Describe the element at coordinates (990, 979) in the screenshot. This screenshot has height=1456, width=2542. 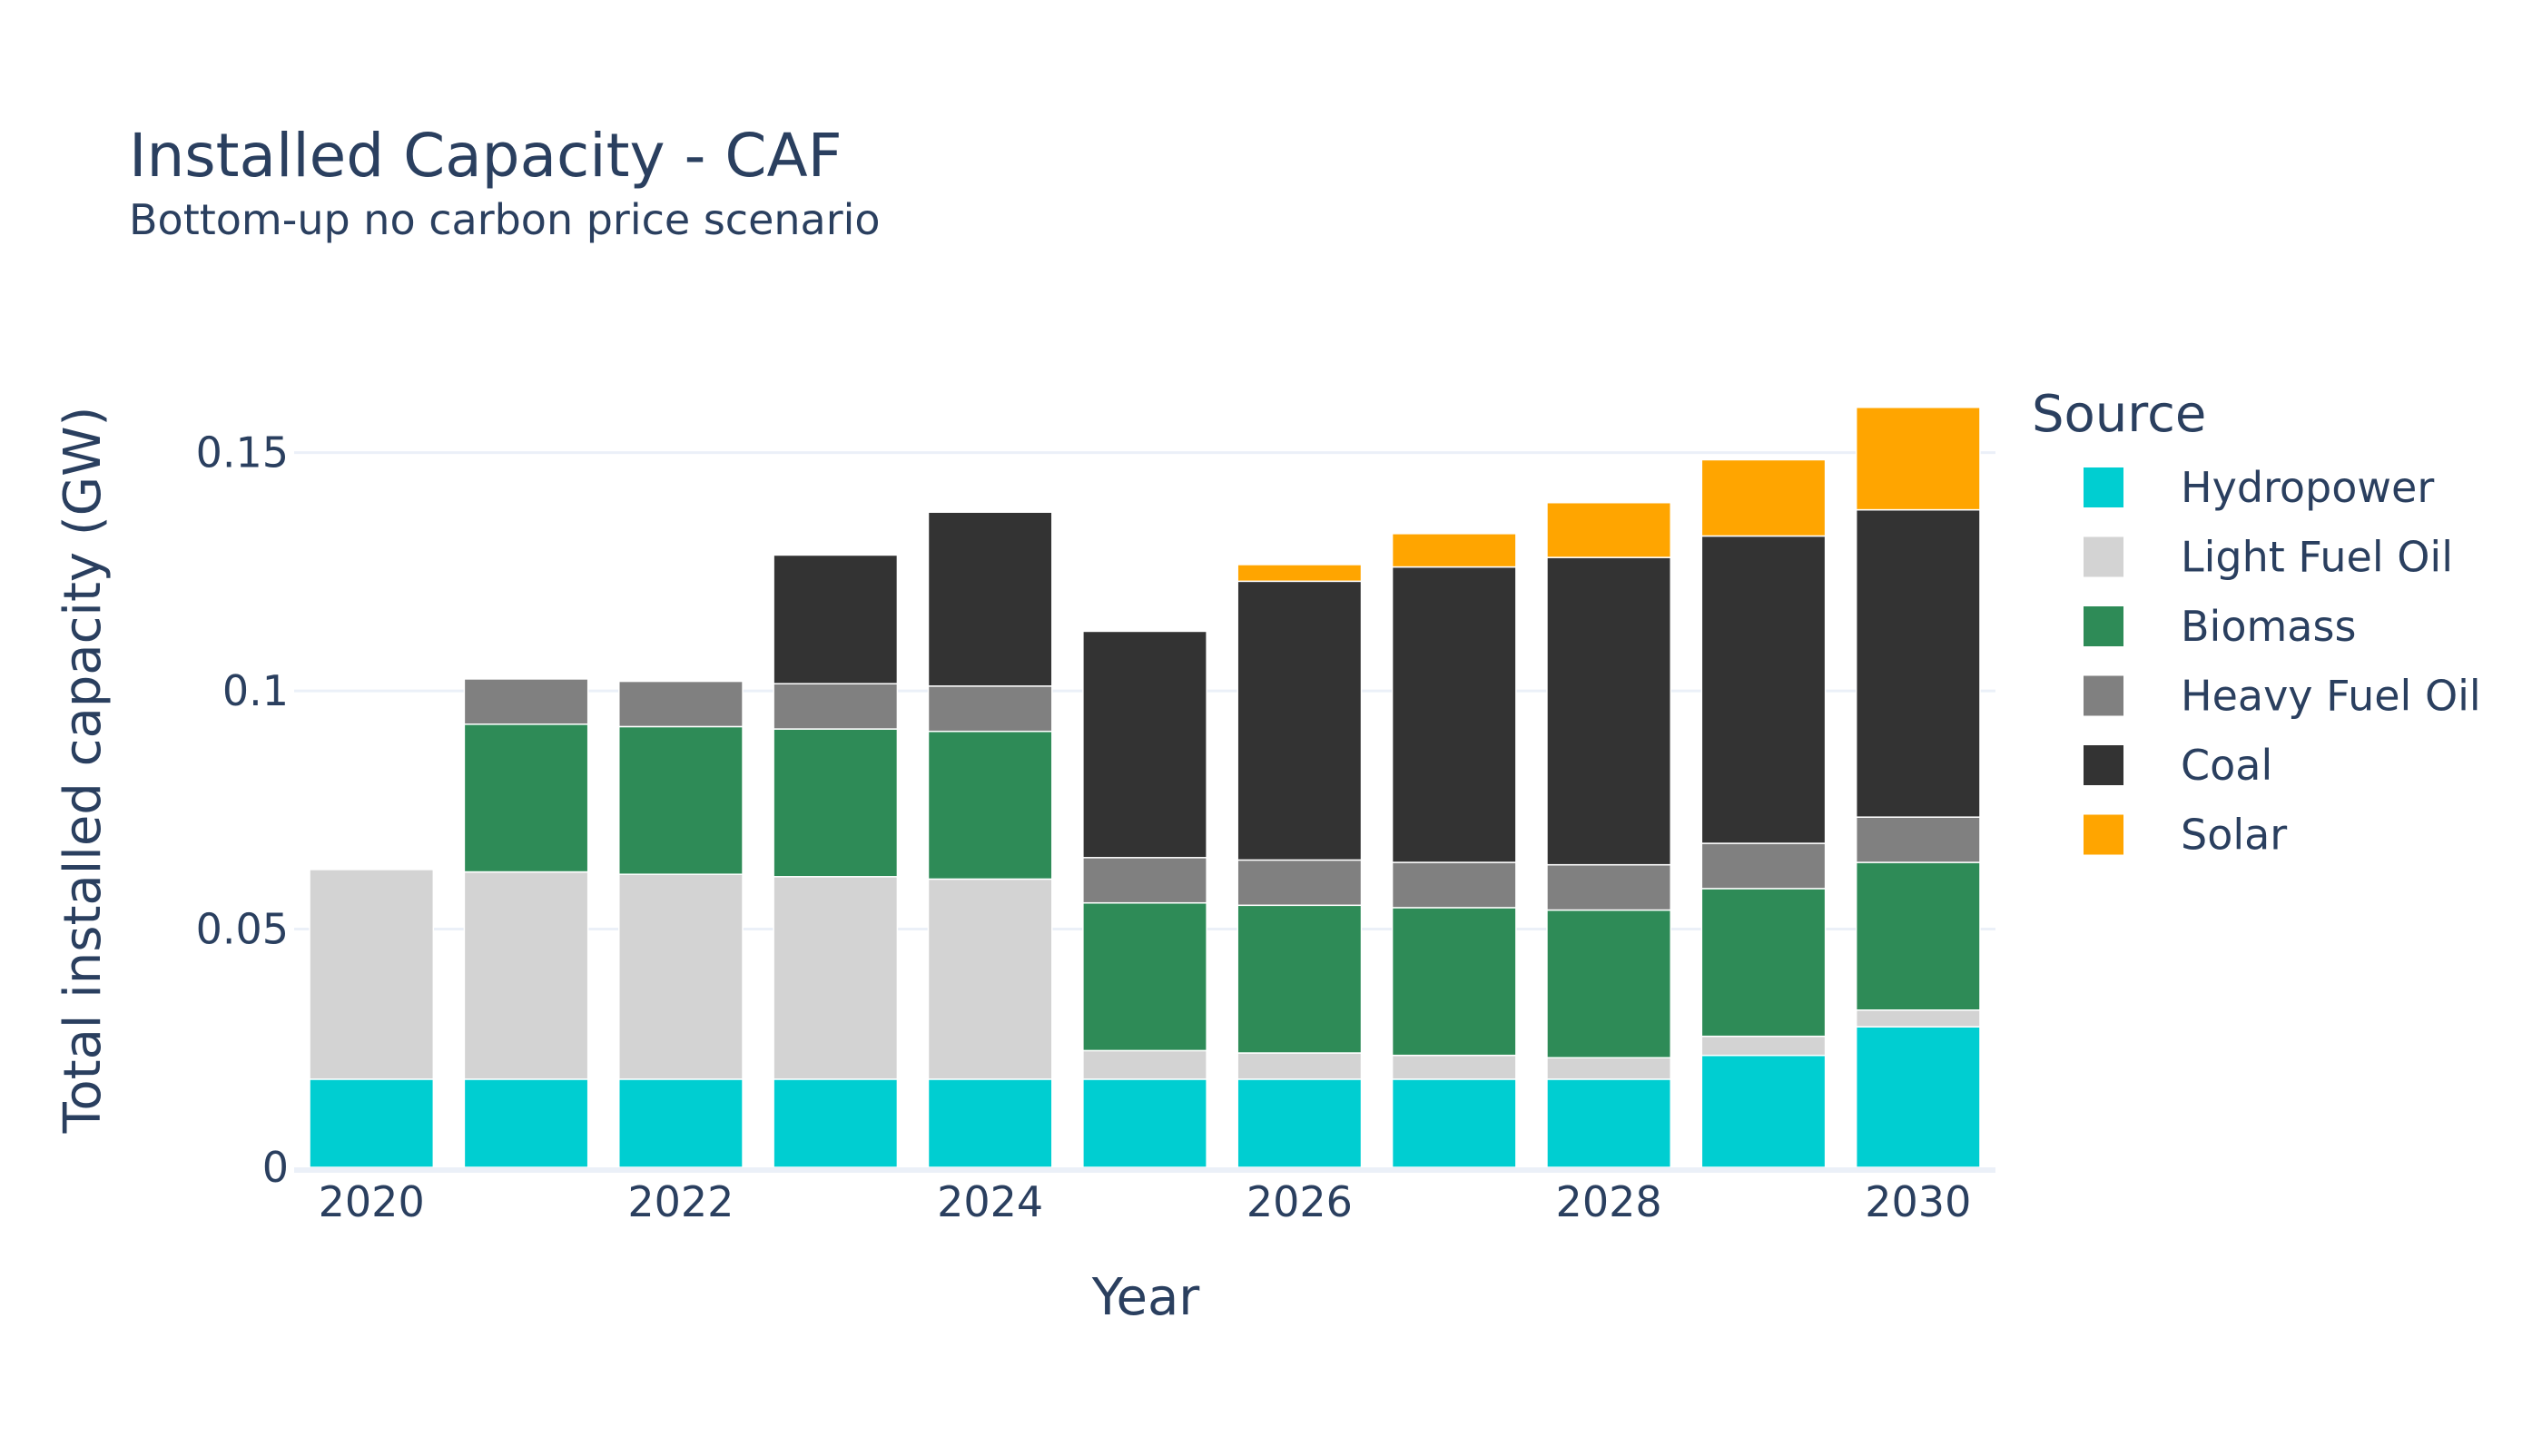
I see `bar-light-fuel-oil-2024` at that location.